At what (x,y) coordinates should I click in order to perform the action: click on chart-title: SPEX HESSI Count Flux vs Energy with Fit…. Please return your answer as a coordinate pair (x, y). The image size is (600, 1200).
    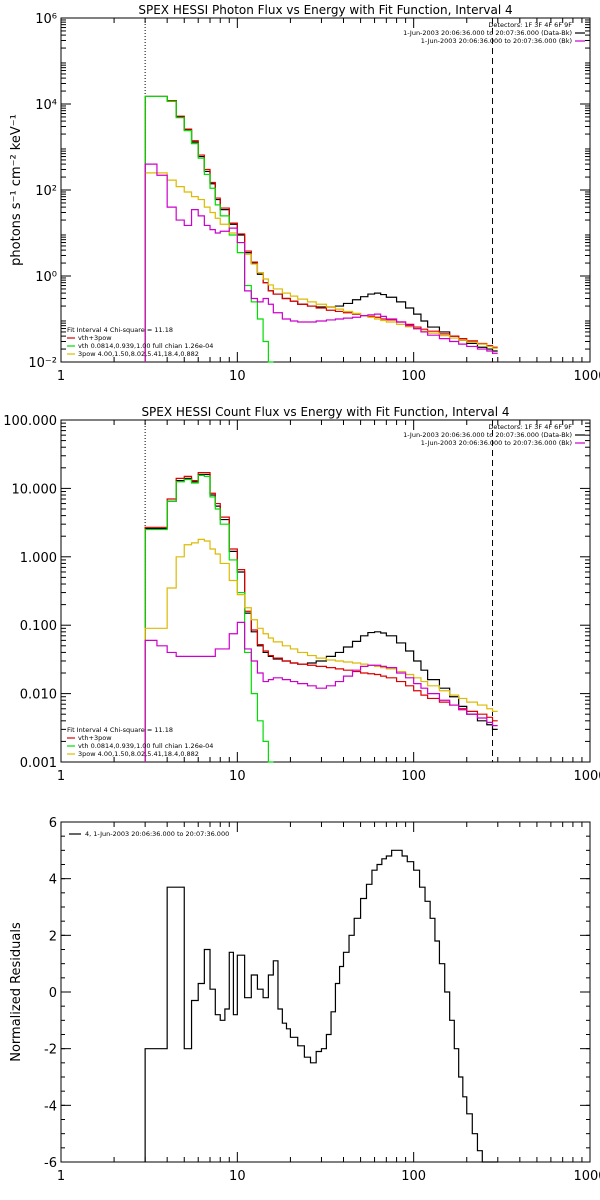
    Looking at the image, I should click on (325, 412).